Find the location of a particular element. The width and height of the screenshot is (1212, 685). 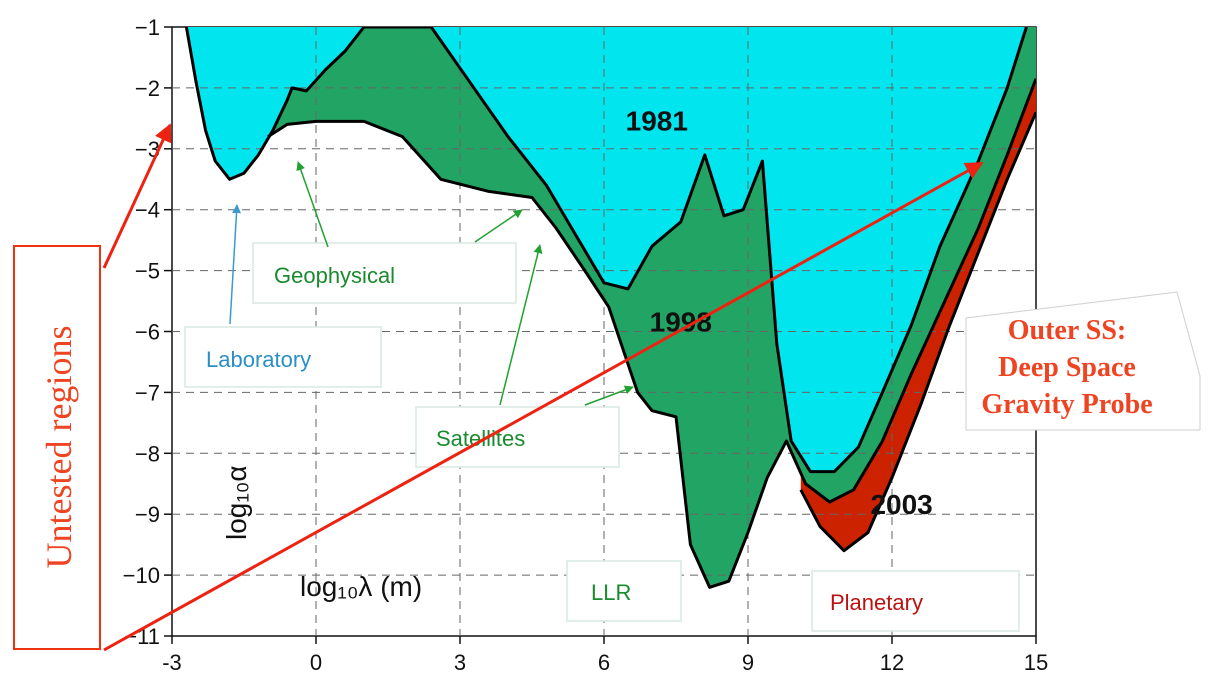

y-tick-label: −9 is located at coordinates (147, 514).